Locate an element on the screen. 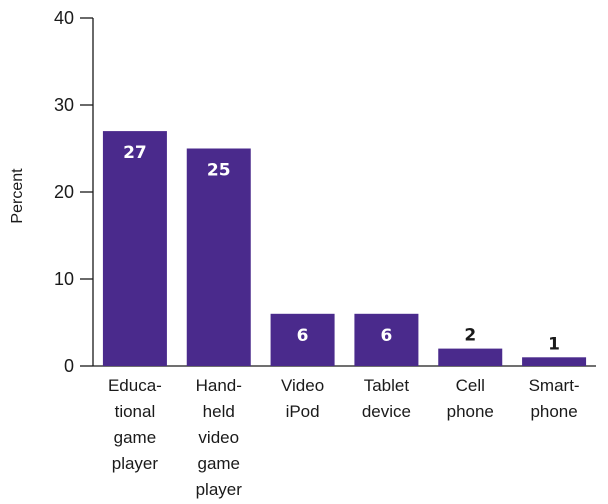 This screenshot has width=608, height=504. category-label-line: device is located at coordinates (386, 411).